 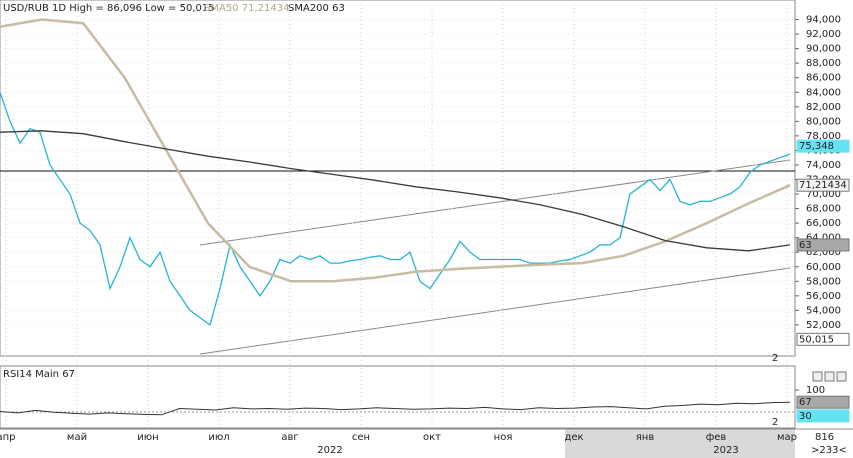 What do you see at coordinates (823, 121) in the screenshot?
I see `y-tick-label: 80,000` at bounding box center [823, 121].